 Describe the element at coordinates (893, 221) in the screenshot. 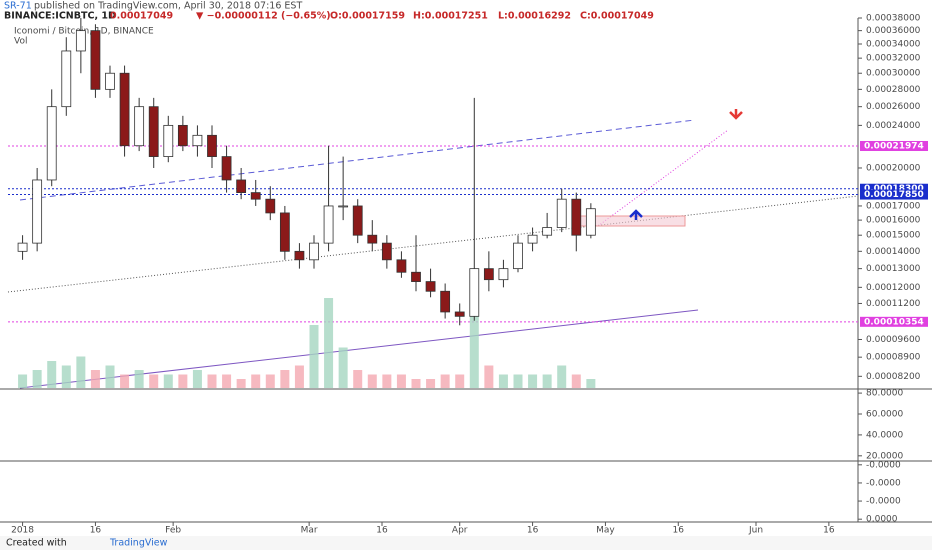

I see `y-tick-label: 0.00016000` at that location.